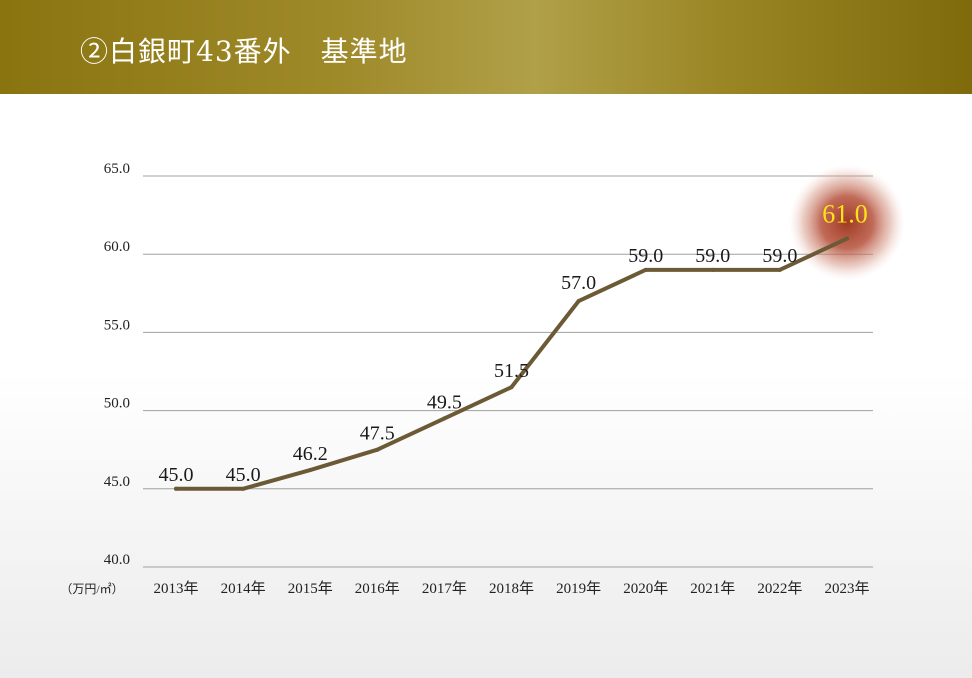 Image resolution: width=972 pixels, height=678 pixels. I want to click on y-axis-unit-label: （万円/㎡）, so click(91, 589).